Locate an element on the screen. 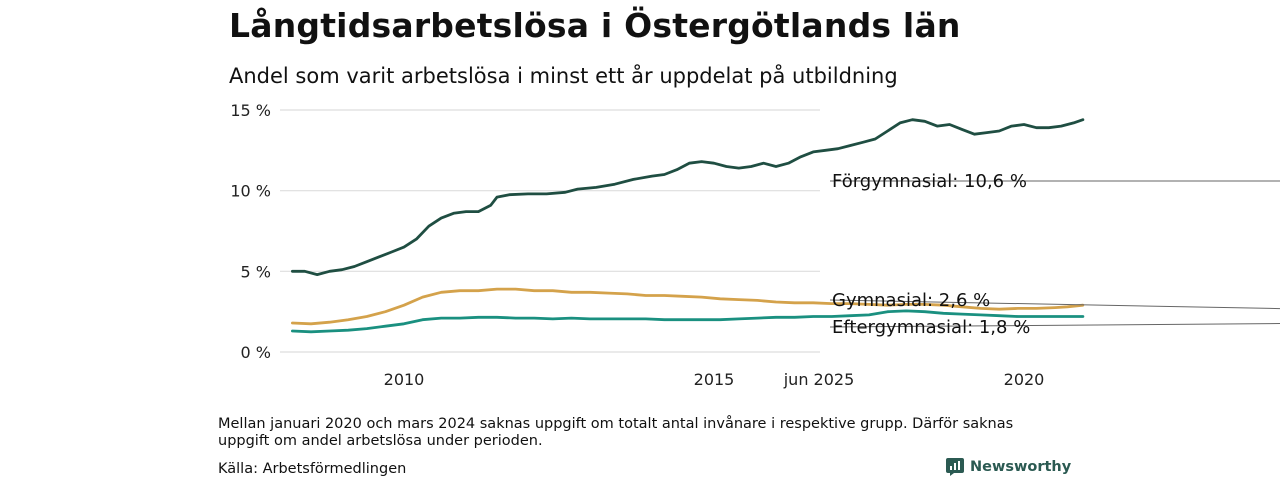 The height and width of the screenshot is (480, 1280). series-line-eftergymnasial is located at coordinates (688, 321).